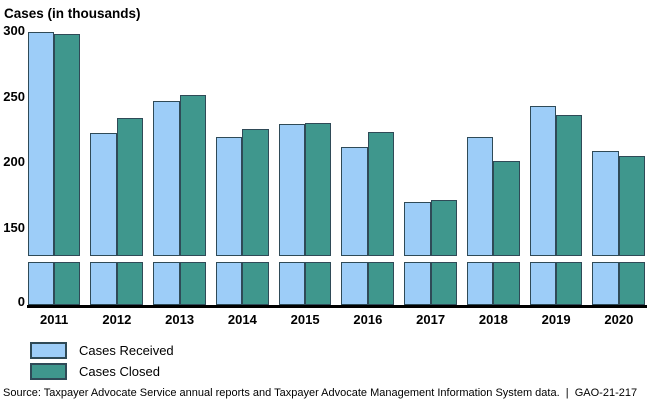  I want to click on bar-2016-received-stub, so click(354, 283).